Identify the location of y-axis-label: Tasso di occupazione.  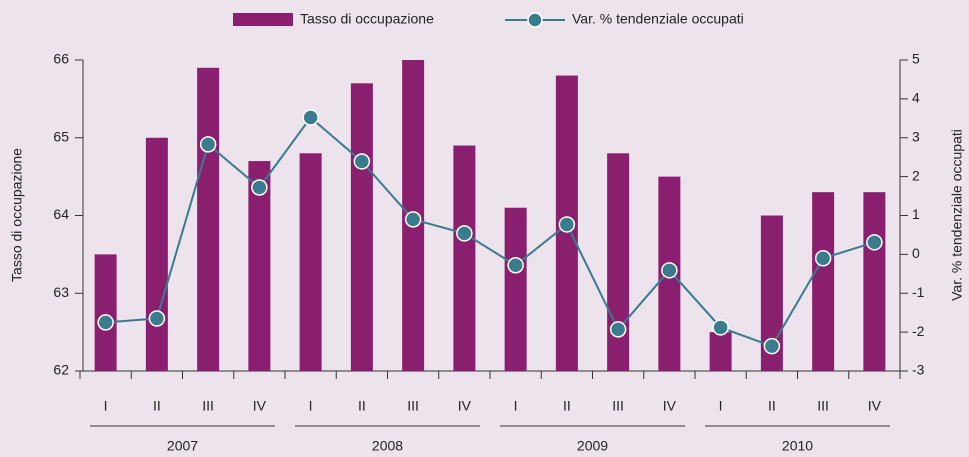
(17, 215).